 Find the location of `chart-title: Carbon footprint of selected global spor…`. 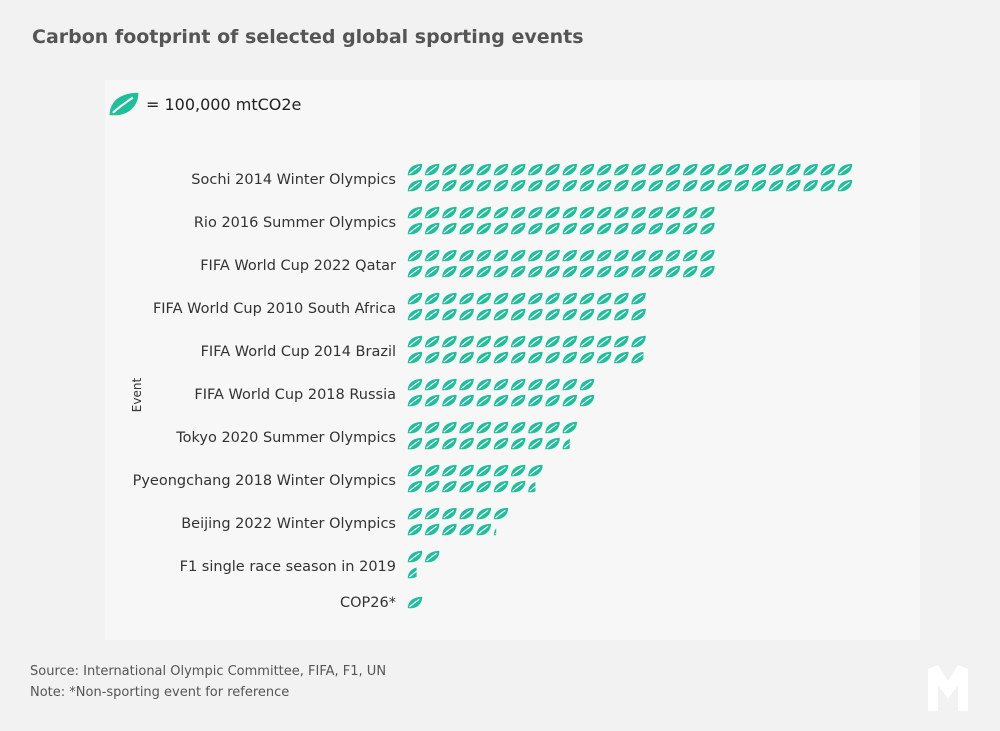

chart-title: Carbon footprint of selected global spor… is located at coordinates (308, 37).